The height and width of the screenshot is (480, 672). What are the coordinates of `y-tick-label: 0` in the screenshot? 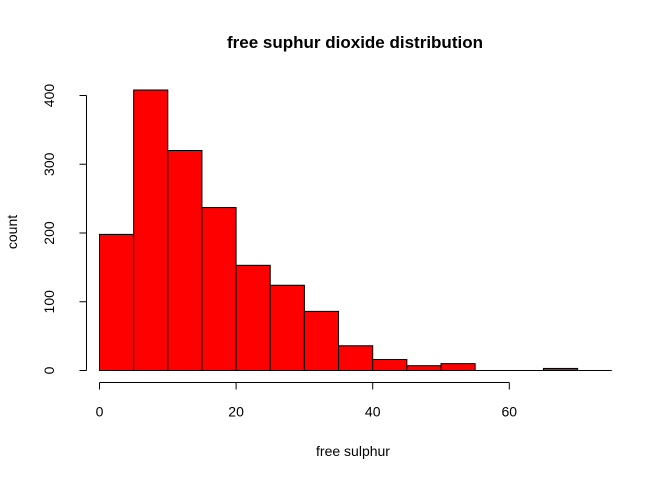 It's located at (49, 370).